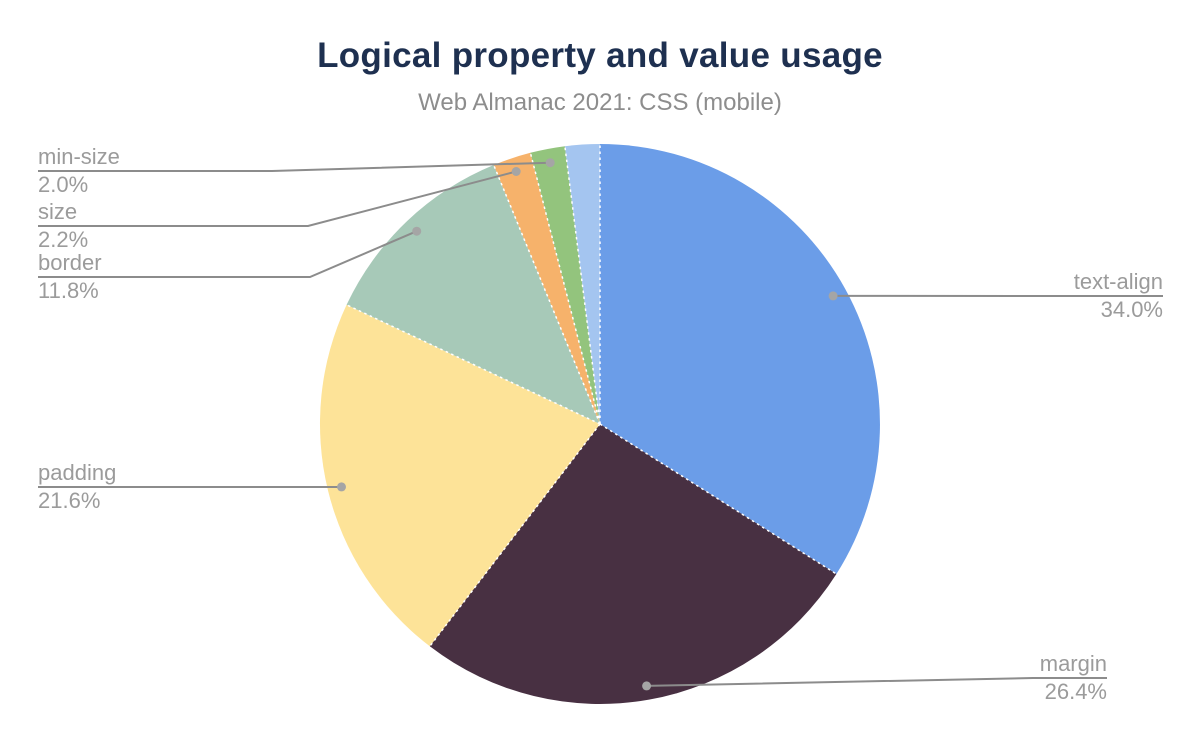 This screenshot has height=742, width=1200. I want to click on pie-slice-padding, so click(459, 475).